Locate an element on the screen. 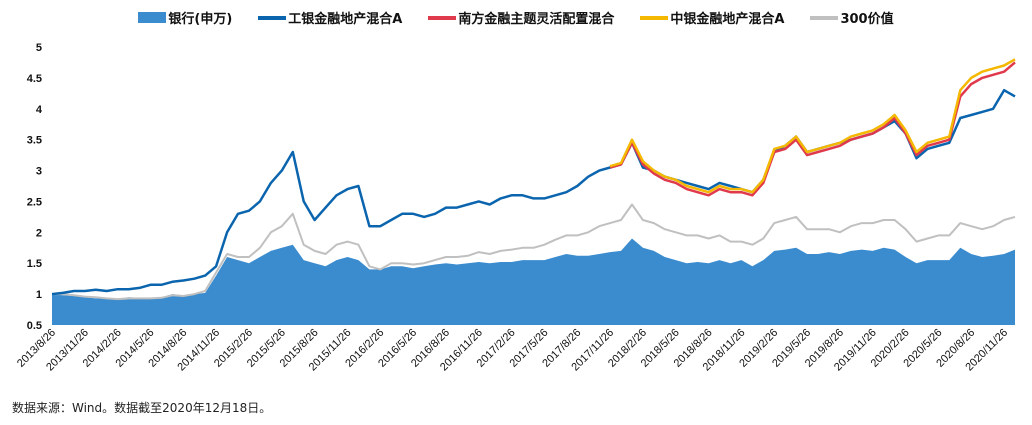  legend-item: 中银金融地产混合A is located at coordinates (712, 17).